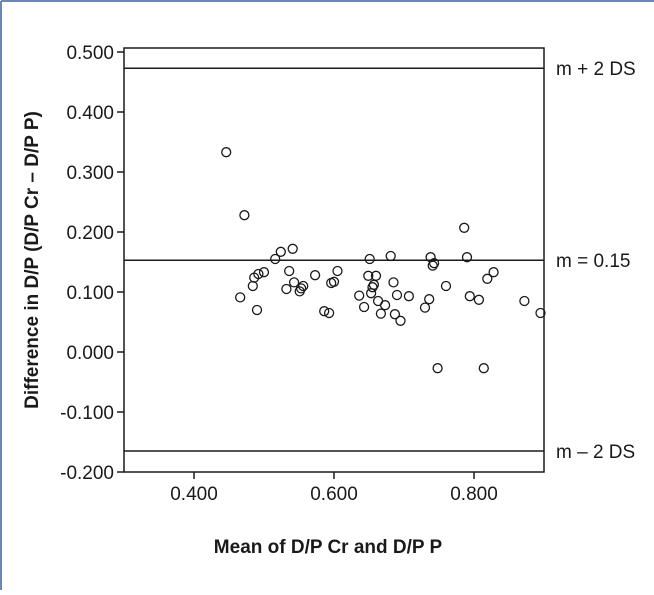 The height and width of the screenshot is (595, 654). I want to click on y-axis-title: Difference in D/P (D/P Cr – D/P P), so click(32, 260).